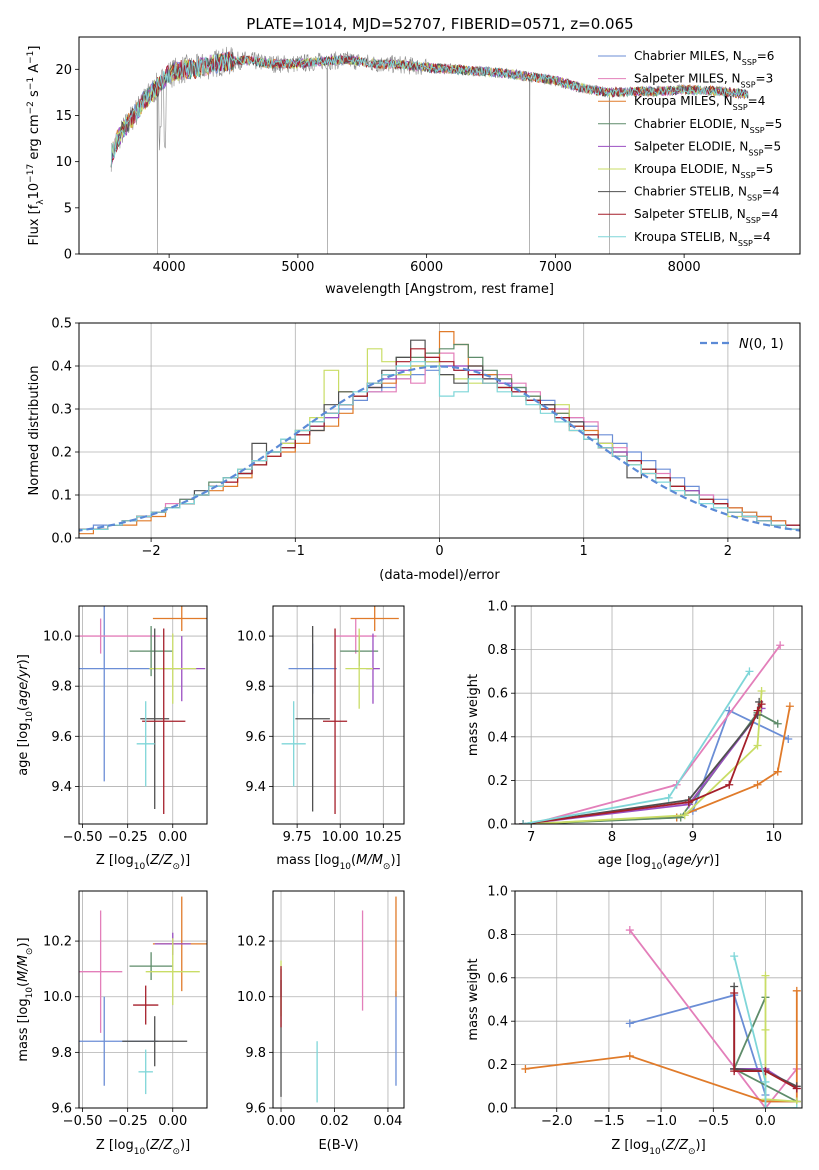 The width and height of the screenshot is (819, 1170). I want to click on x-axis-label: wavelength [Angstrom, rest frame], so click(439, 289).